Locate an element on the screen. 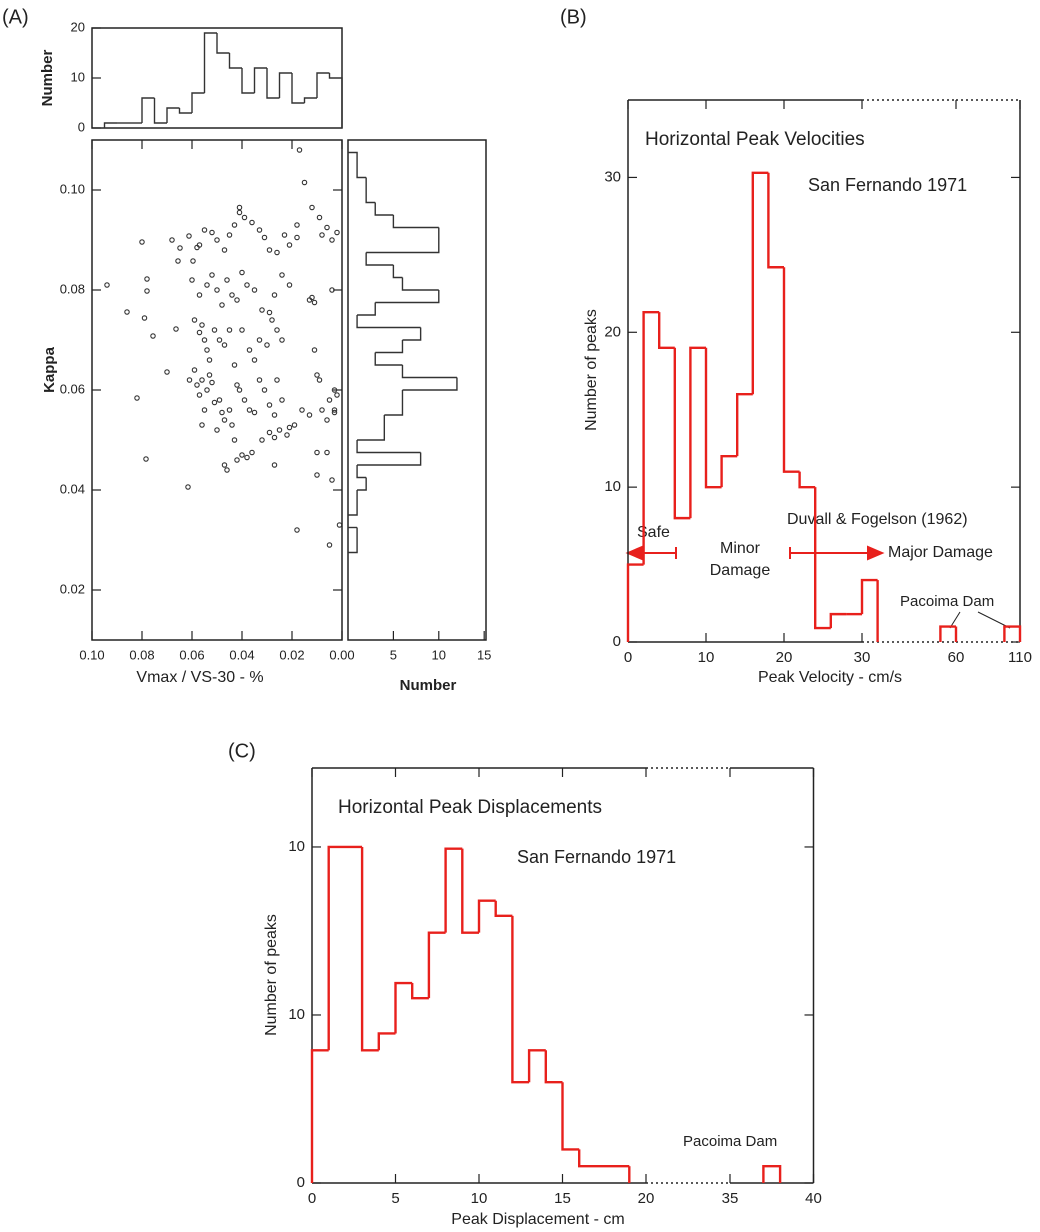 The height and width of the screenshot is (1232, 1040). panel-label: (C) is located at coordinates (242, 751).